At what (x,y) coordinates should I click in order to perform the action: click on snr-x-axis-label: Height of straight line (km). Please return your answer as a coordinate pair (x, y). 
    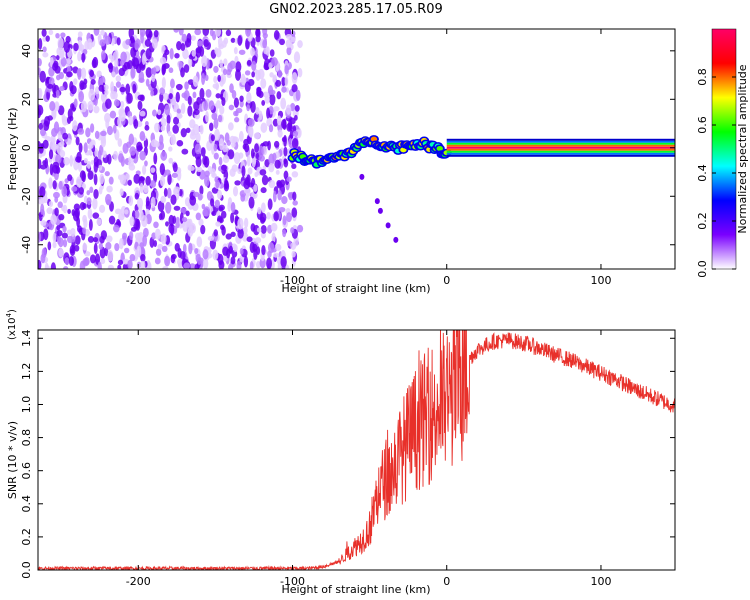
    Looking at the image, I should click on (355, 589).